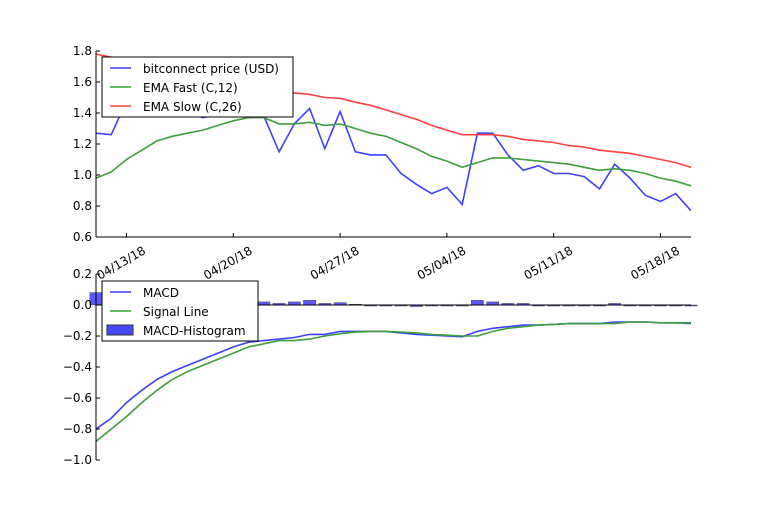  I want to click on legend-label: EMA Fast (C,12), so click(190, 88).